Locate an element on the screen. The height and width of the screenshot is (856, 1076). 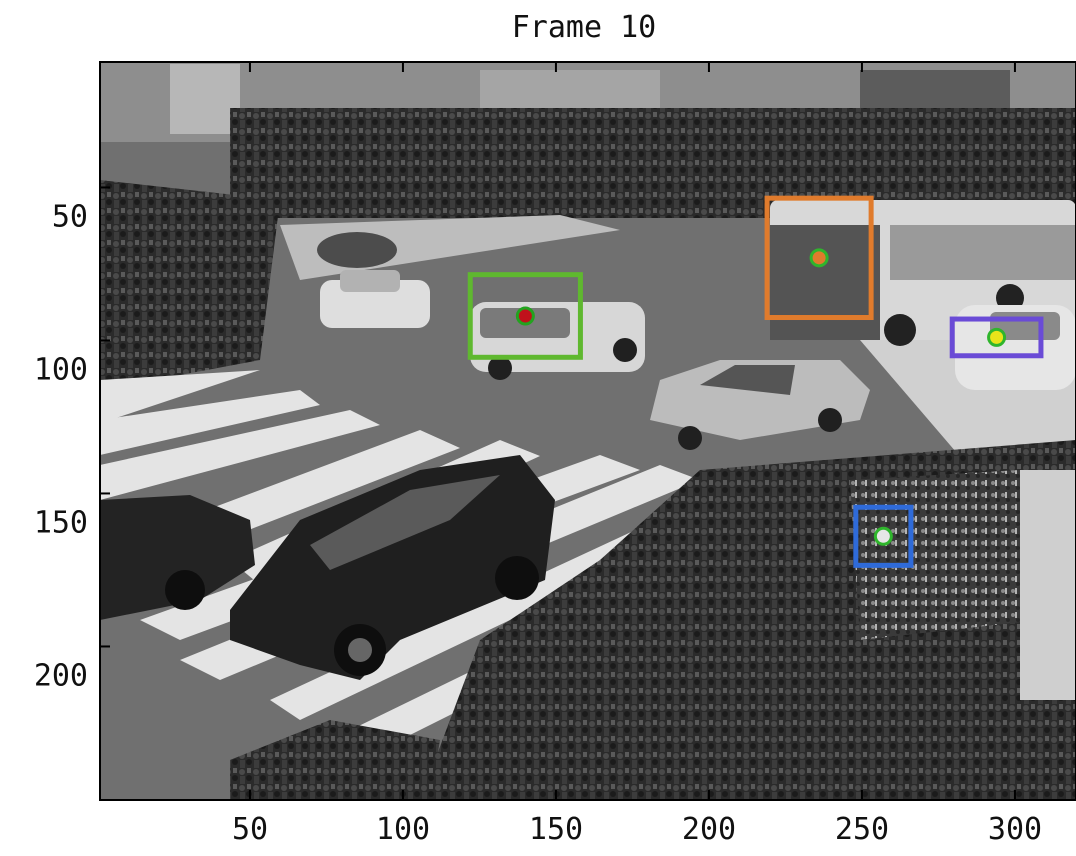
left-crowd is located at coordinates (190, 285).